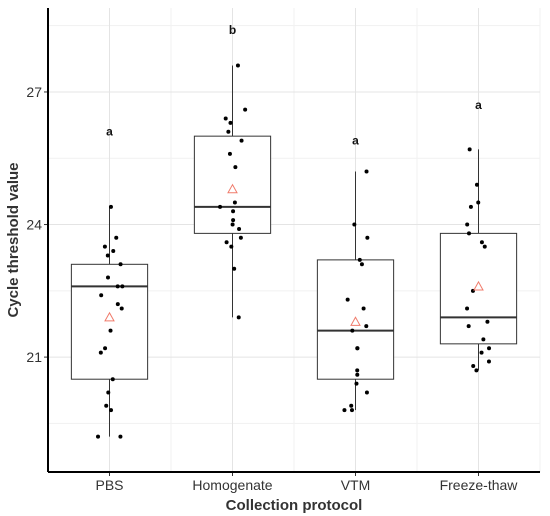 The image size is (550, 516). What do you see at coordinates (34, 357) in the screenshot?
I see `y-tick-label: 21` at bounding box center [34, 357].